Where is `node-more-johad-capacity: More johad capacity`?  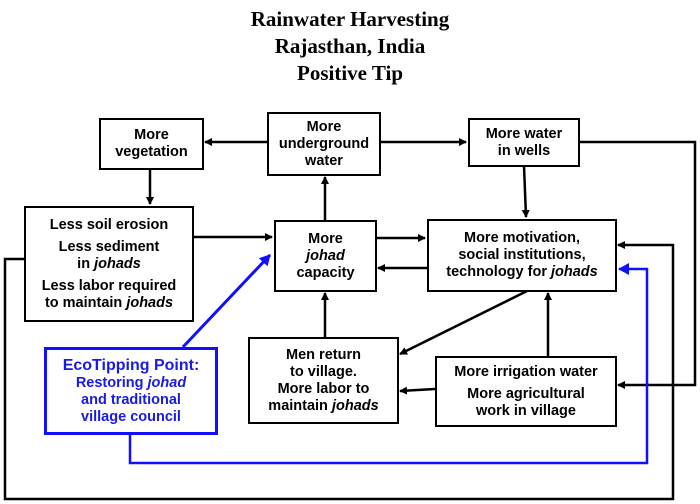
node-more-johad-capacity: More johad capacity is located at coordinates (325, 256).